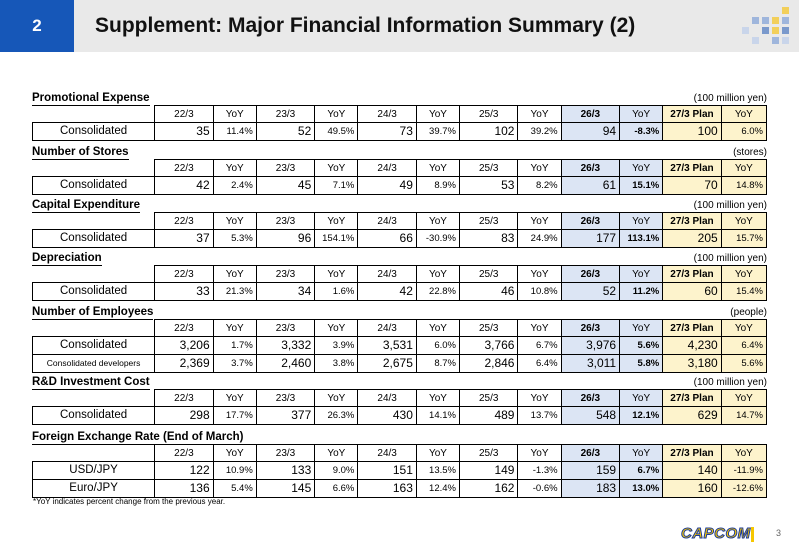  Describe the element at coordinates (641, 415) in the screenshot. I see `yoy-cell: 12.1%` at that location.